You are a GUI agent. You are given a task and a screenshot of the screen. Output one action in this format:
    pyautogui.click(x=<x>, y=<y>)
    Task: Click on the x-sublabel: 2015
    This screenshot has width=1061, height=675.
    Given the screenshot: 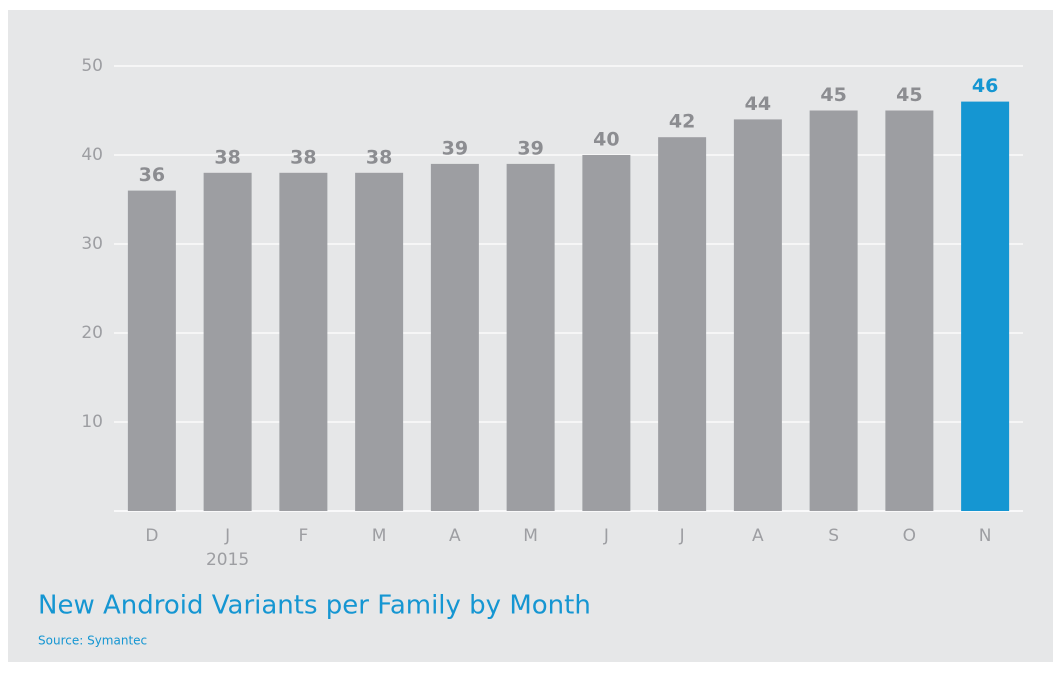 What is the action you would take?
    pyautogui.click(x=227, y=560)
    